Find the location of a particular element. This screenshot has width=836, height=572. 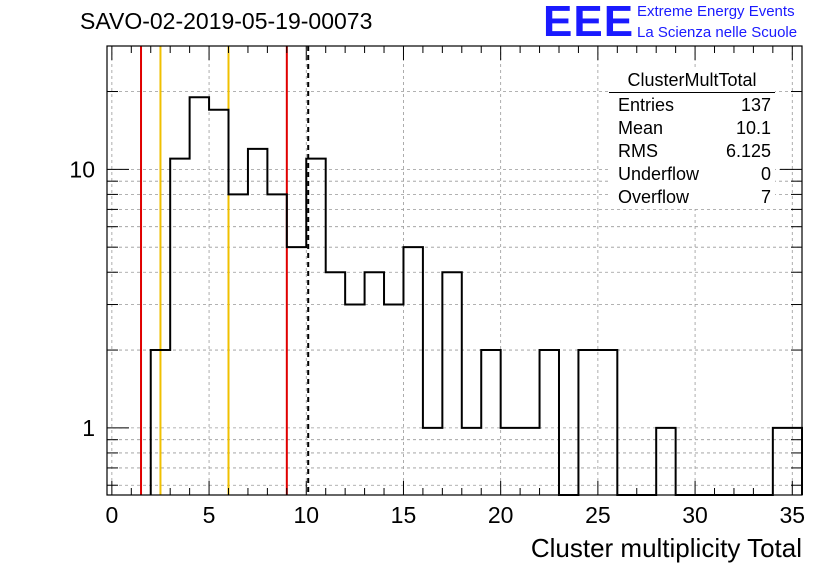

y-tick-label: 1 is located at coordinates (88, 428).